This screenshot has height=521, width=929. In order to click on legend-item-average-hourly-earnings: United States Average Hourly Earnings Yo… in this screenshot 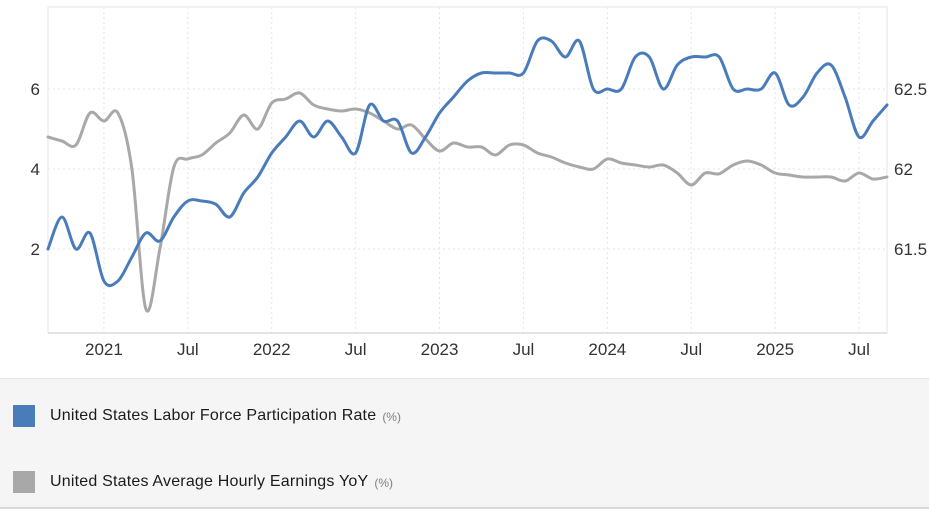, I will do `click(471, 481)`.